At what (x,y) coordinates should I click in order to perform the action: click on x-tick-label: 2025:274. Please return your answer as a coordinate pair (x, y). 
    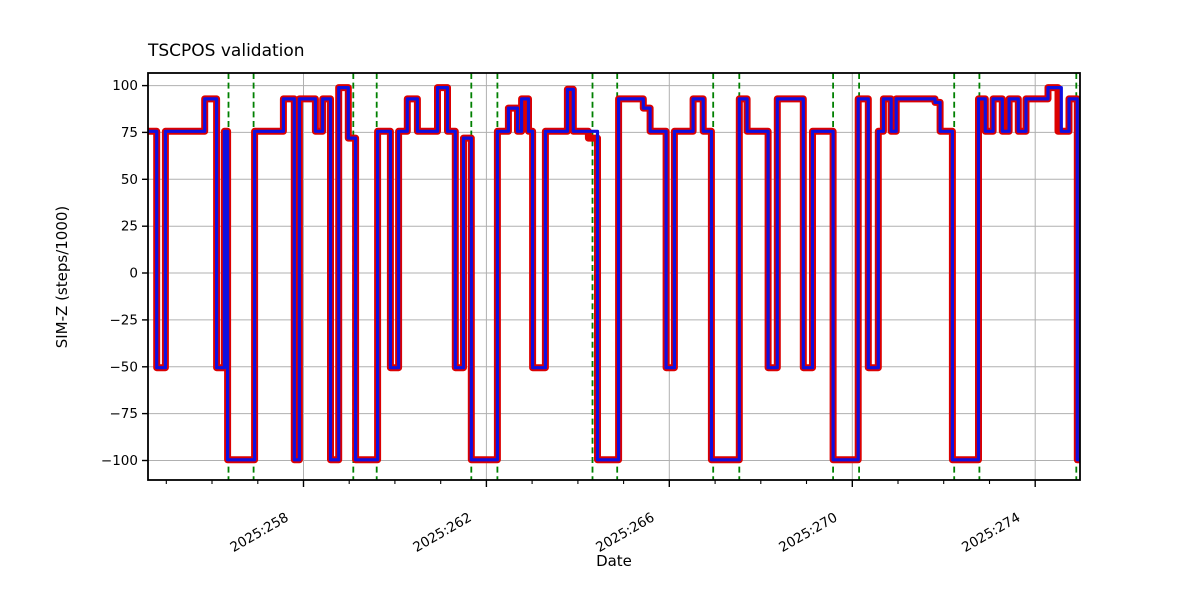
    Looking at the image, I should click on (991, 533).